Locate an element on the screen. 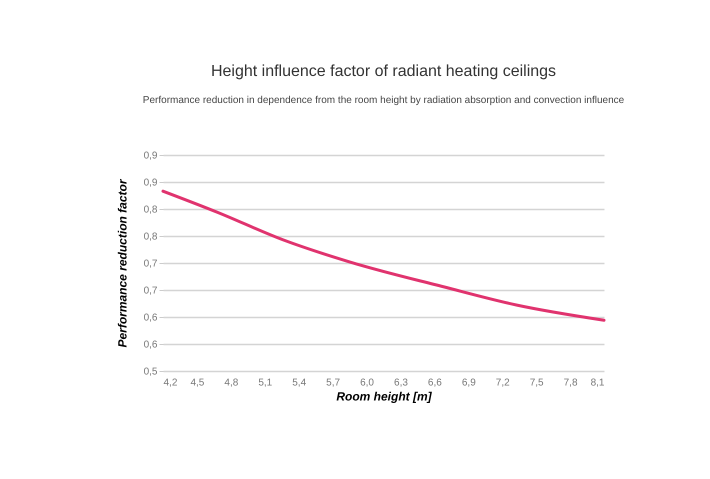 The width and height of the screenshot is (710, 479). x-tick-label: 7,5 is located at coordinates (537, 383).